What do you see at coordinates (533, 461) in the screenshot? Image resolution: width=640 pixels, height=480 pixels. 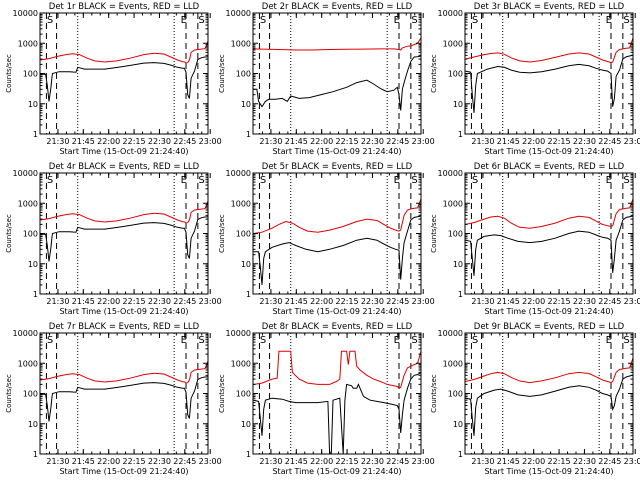 I see `x-tick-label: 22:00` at bounding box center [533, 461].